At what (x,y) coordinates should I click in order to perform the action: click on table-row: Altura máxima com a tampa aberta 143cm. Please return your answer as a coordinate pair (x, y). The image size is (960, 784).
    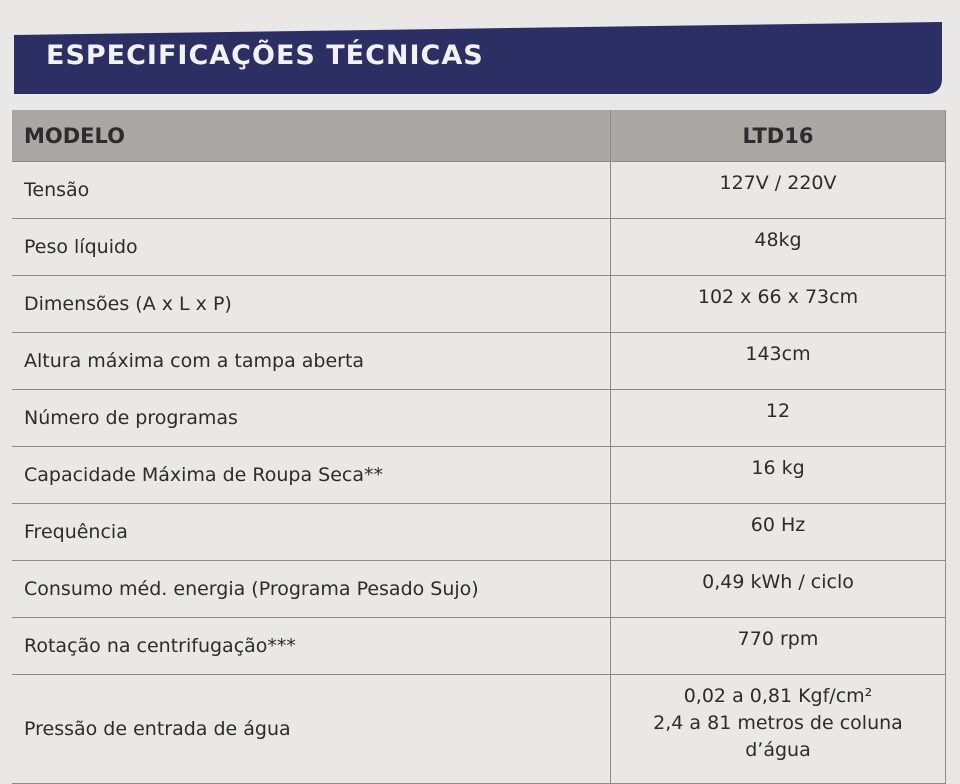
    Looking at the image, I should click on (479, 361).